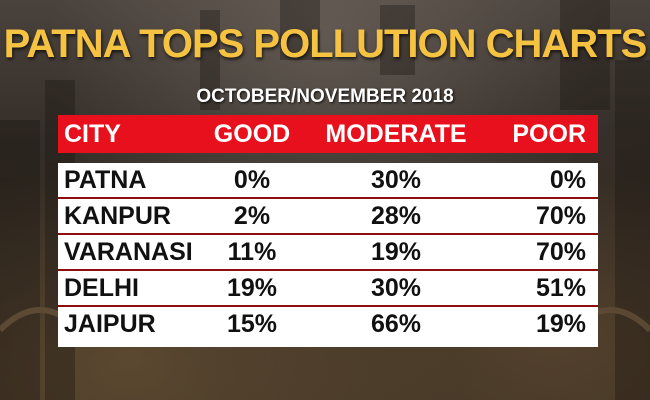 The height and width of the screenshot is (400, 650). I want to click on cell-good: 15%, so click(252, 323).